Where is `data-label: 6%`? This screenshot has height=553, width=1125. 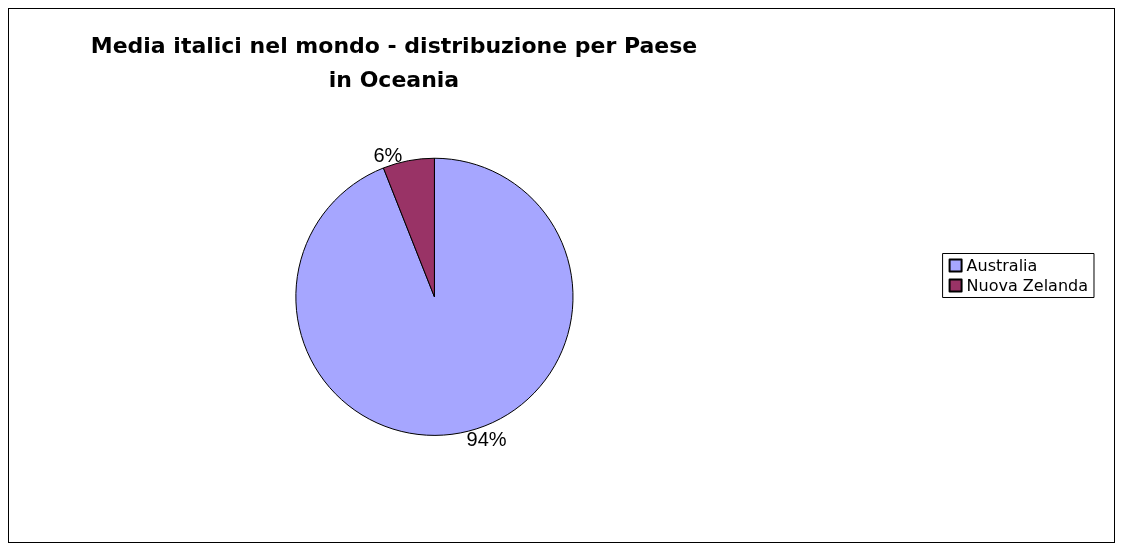 data-label: 6% is located at coordinates (388, 154).